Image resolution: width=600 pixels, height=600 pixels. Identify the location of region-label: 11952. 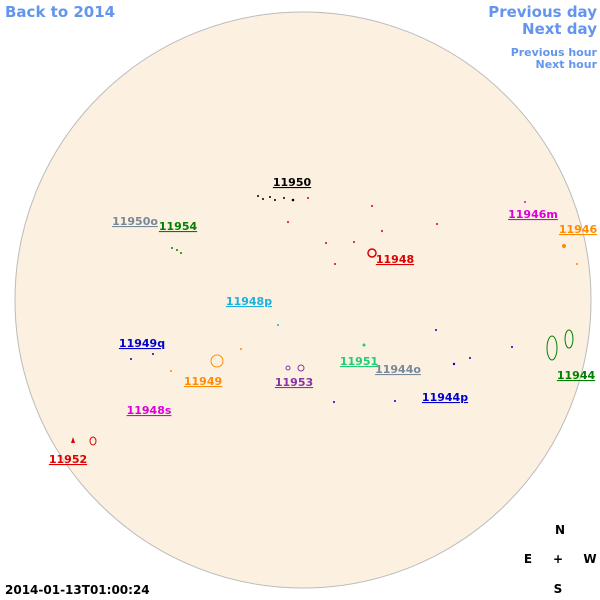
(68, 459).